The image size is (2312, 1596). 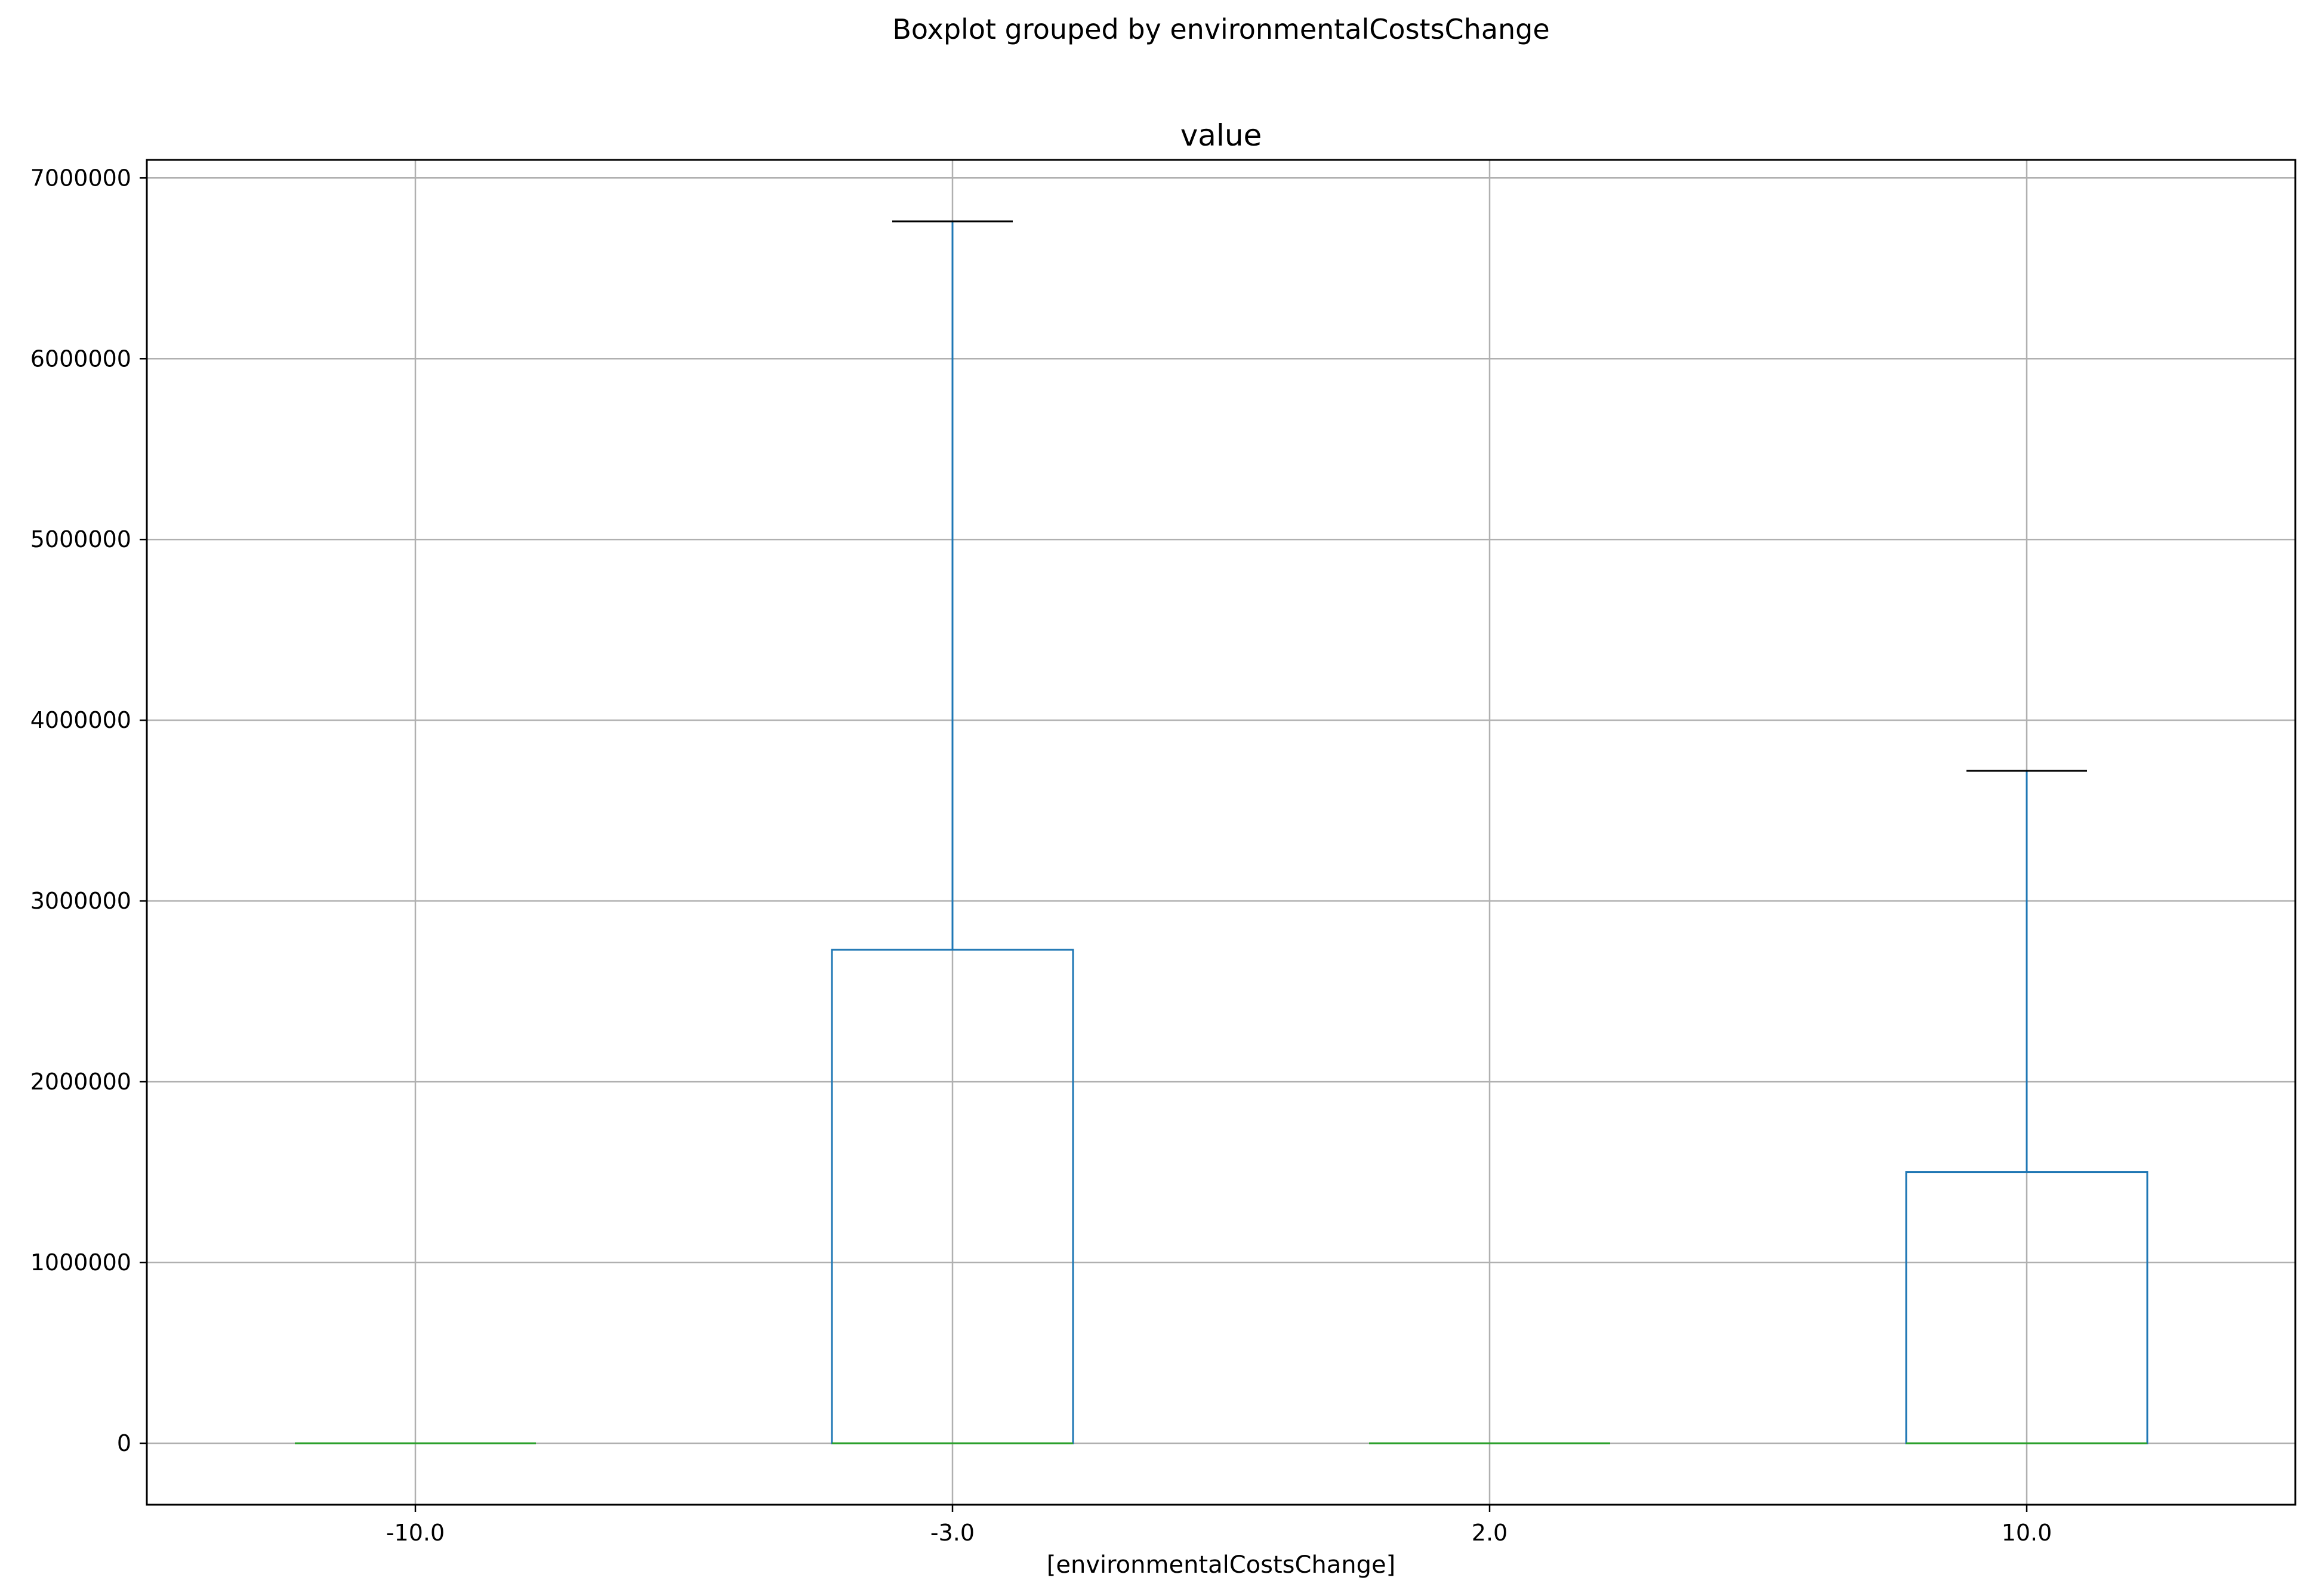 What do you see at coordinates (1221, 136) in the screenshot?
I see `axes-title: value` at bounding box center [1221, 136].